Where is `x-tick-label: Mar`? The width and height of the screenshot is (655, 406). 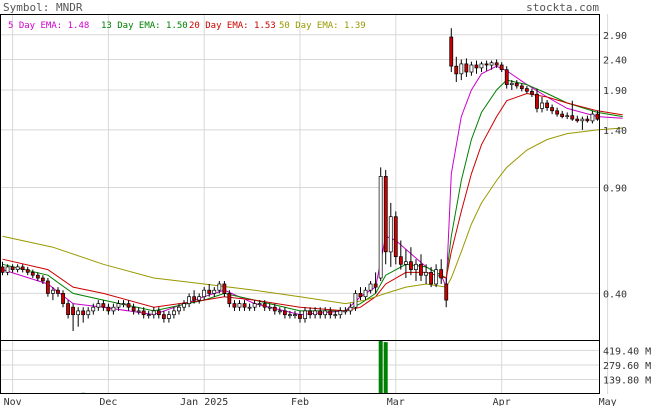
x-tick-label: Mar is located at coordinates (396, 401).